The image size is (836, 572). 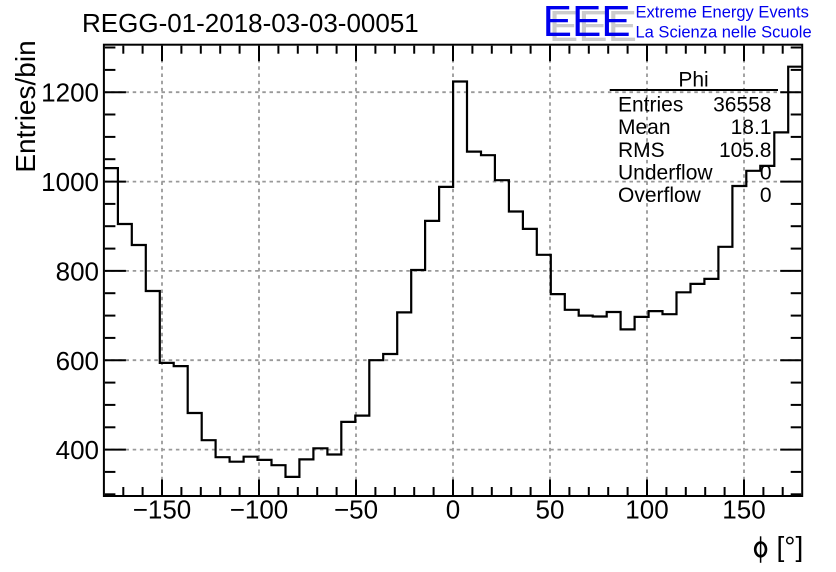 What do you see at coordinates (644, 127) in the screenshot?
I see `svg-text: Mean` at bounding box center [644, 127].